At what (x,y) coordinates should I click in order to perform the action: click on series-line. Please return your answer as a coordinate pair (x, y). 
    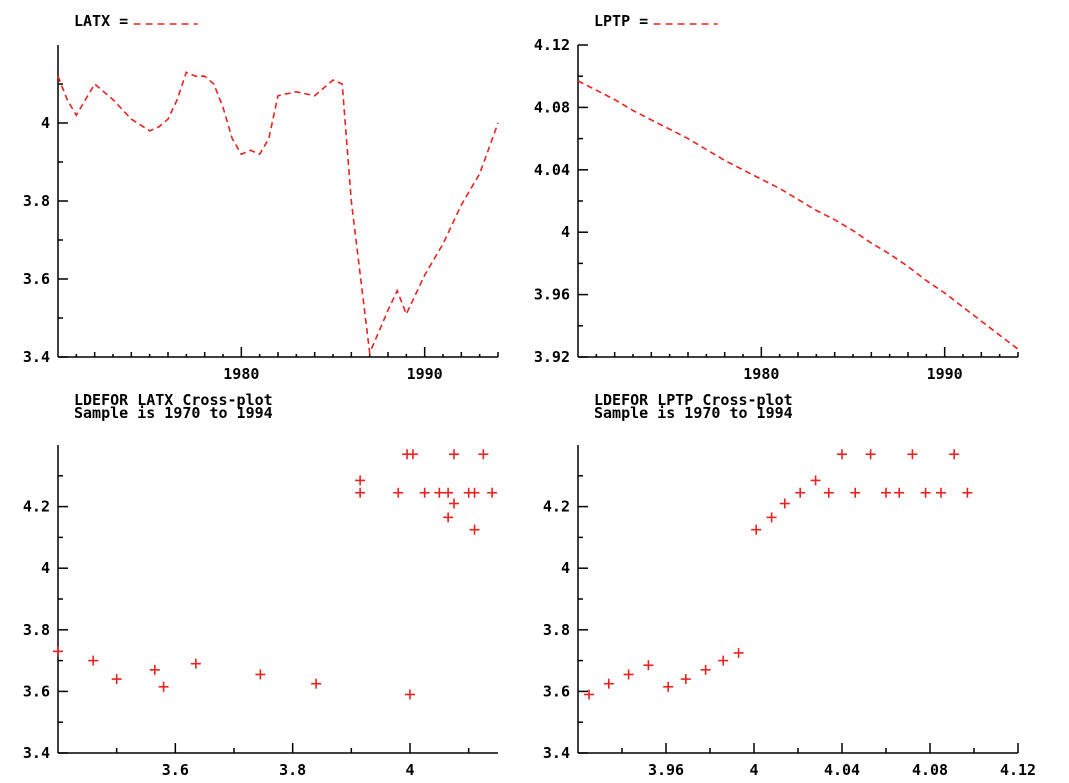
    Looking at the image, I should click on (798, 215).